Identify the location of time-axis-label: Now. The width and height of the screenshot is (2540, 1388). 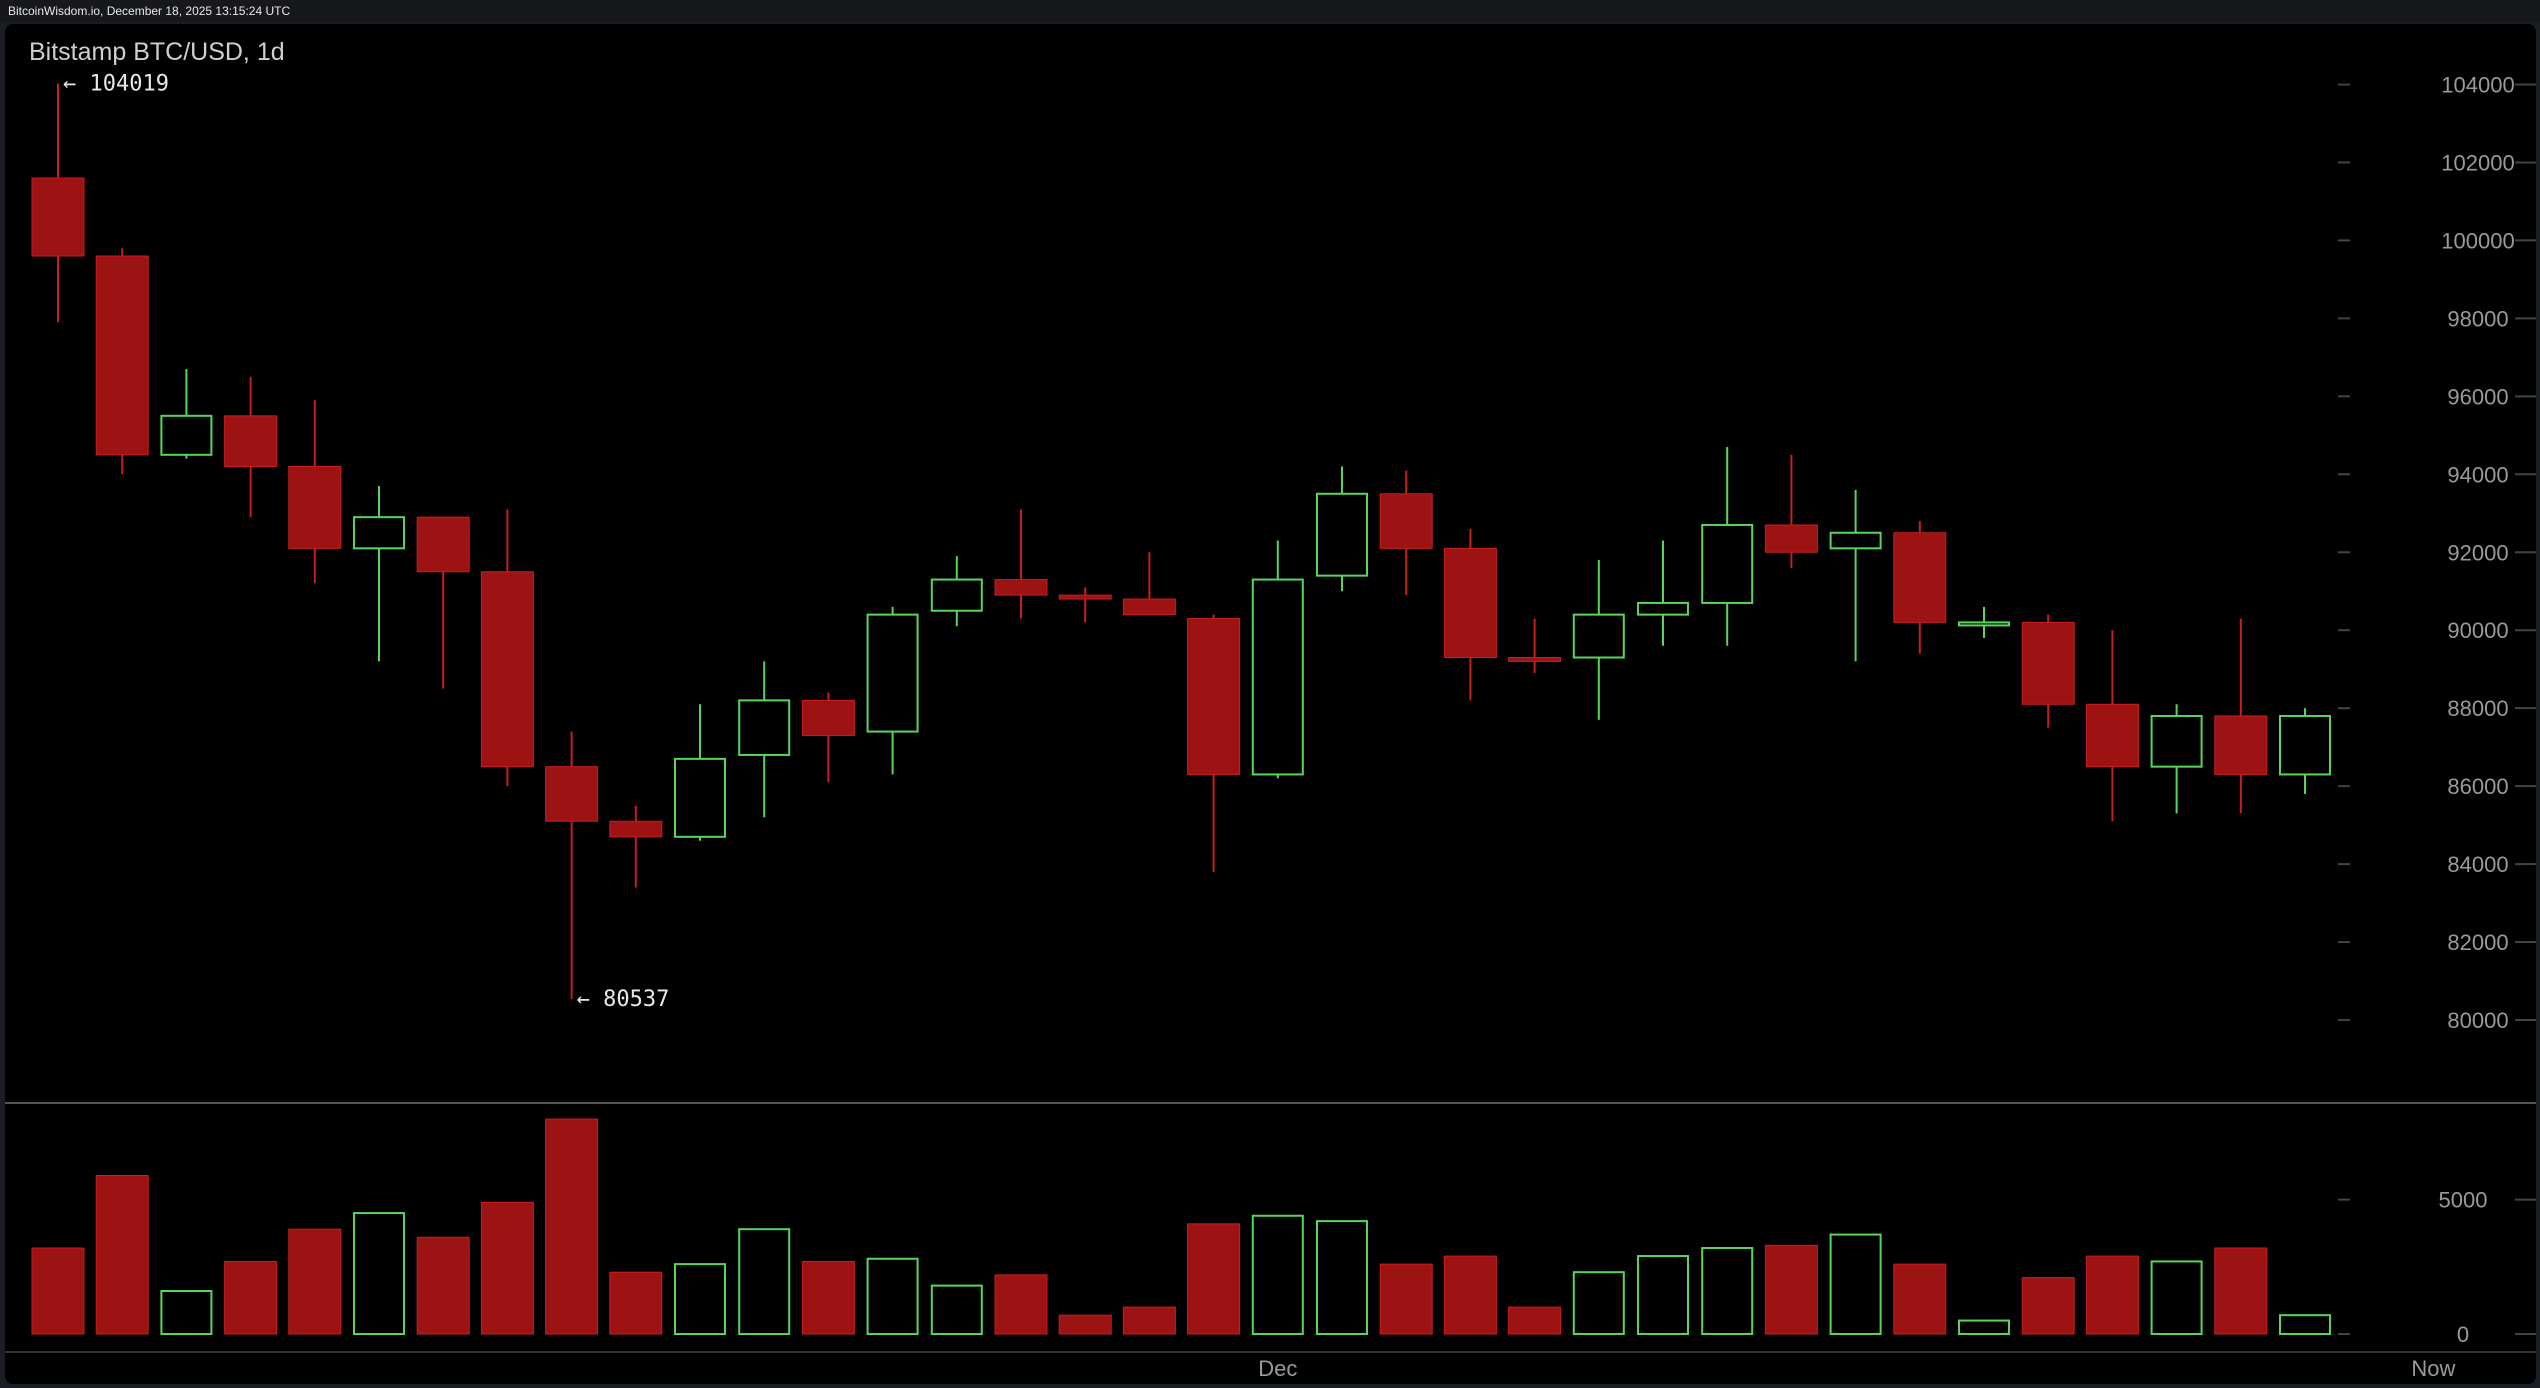
(2433, 1368).